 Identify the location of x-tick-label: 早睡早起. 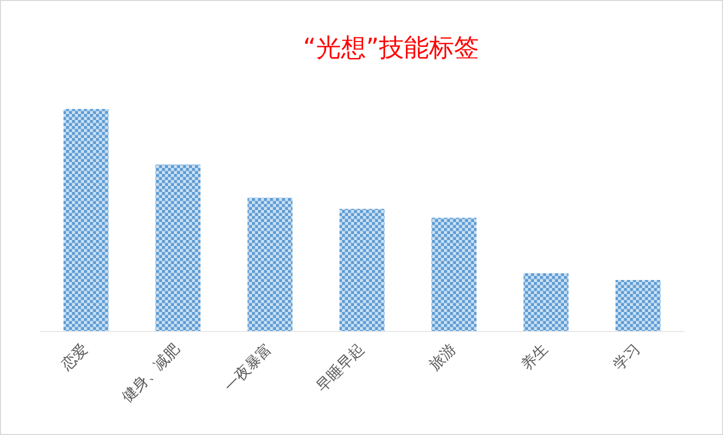
(340, 368).